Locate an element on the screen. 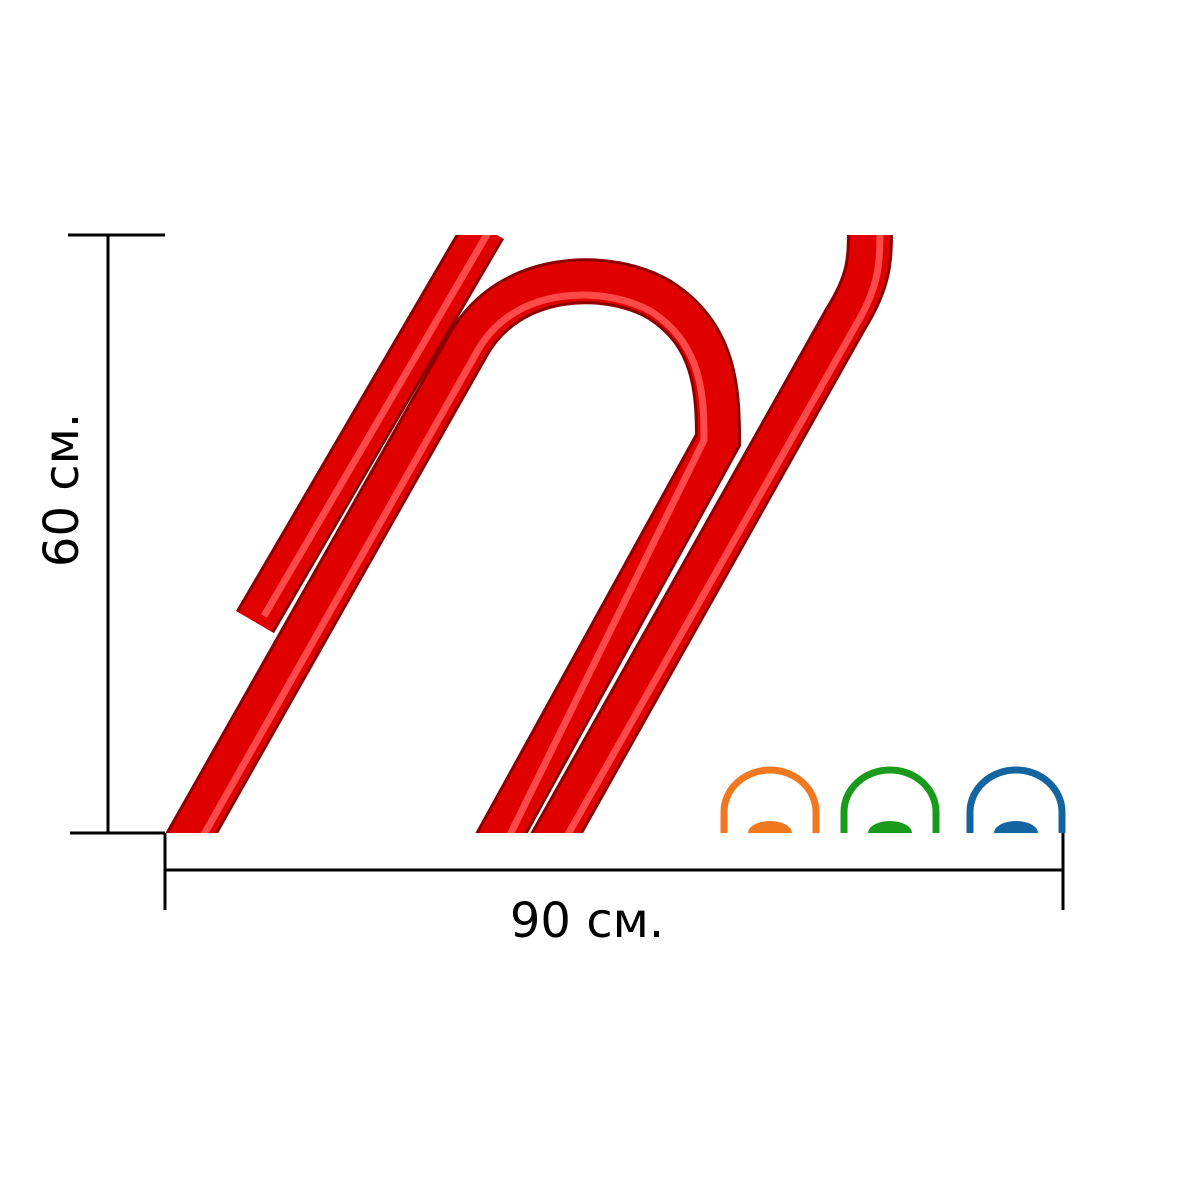  strand-short is located at coordinates (370, 434).